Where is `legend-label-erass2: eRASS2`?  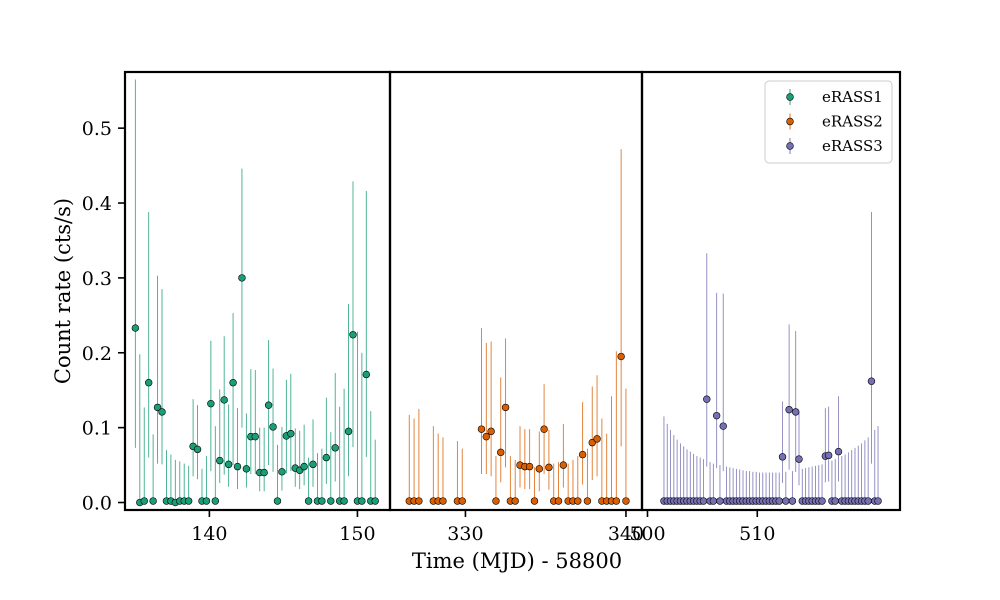 legend-label-erass2: eRASS2 is located at coordinates (852, 122).